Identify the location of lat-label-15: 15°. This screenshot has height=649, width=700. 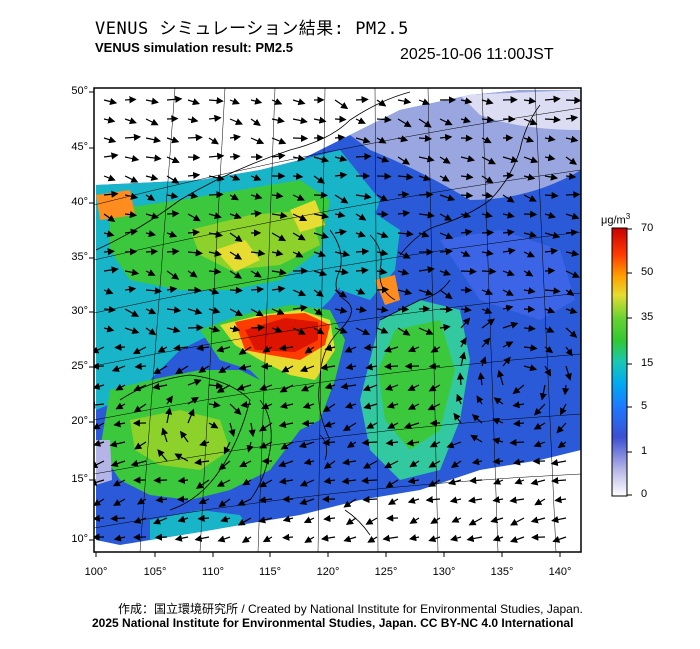
(79, 479).